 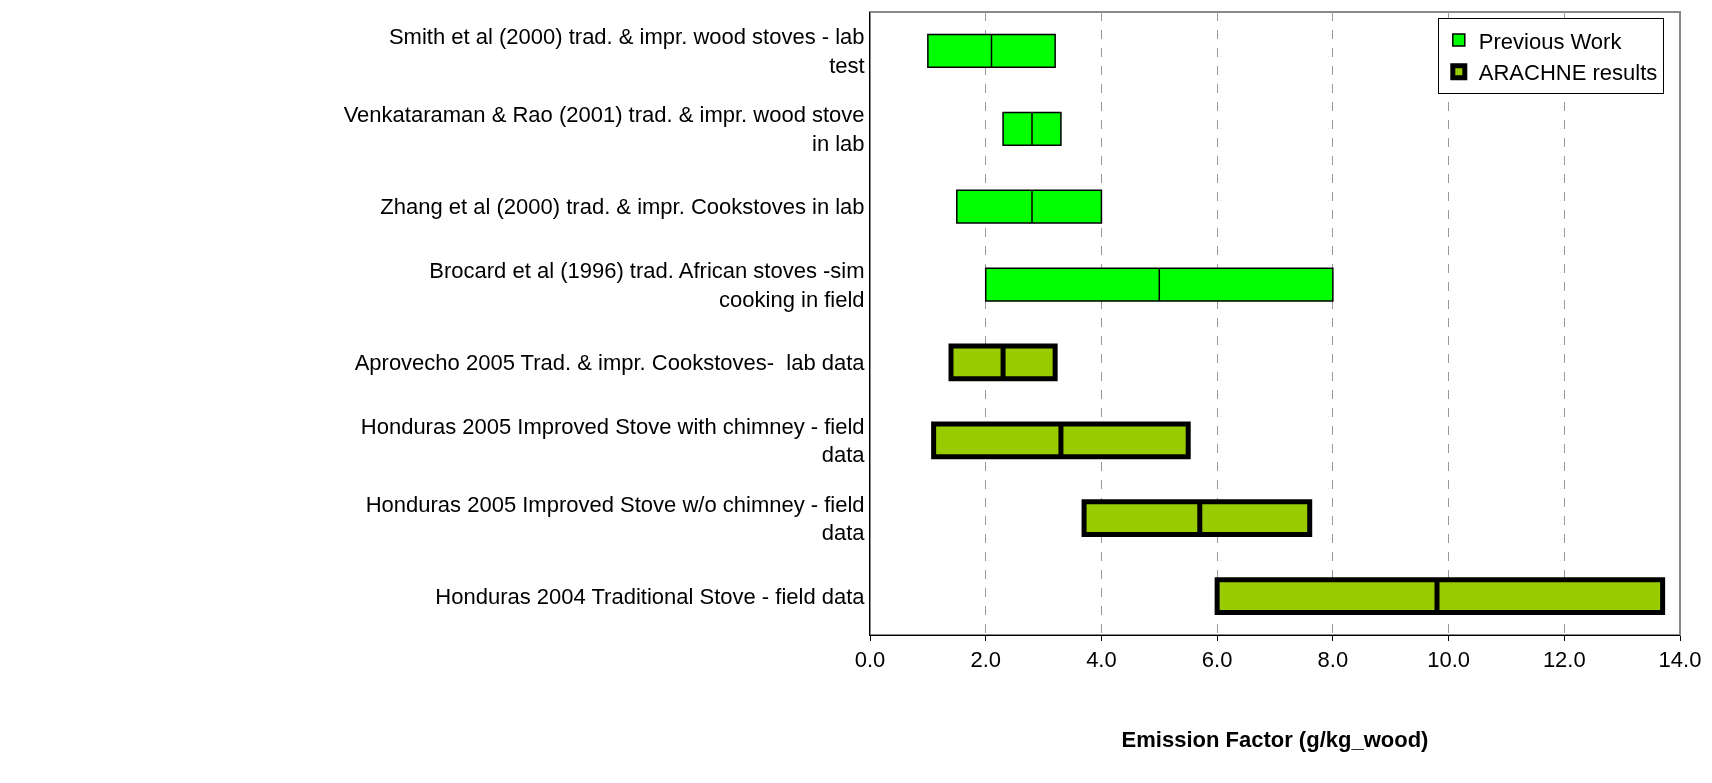 I want to click on legend-label: Previous Work, so click(x=1550, y=41).